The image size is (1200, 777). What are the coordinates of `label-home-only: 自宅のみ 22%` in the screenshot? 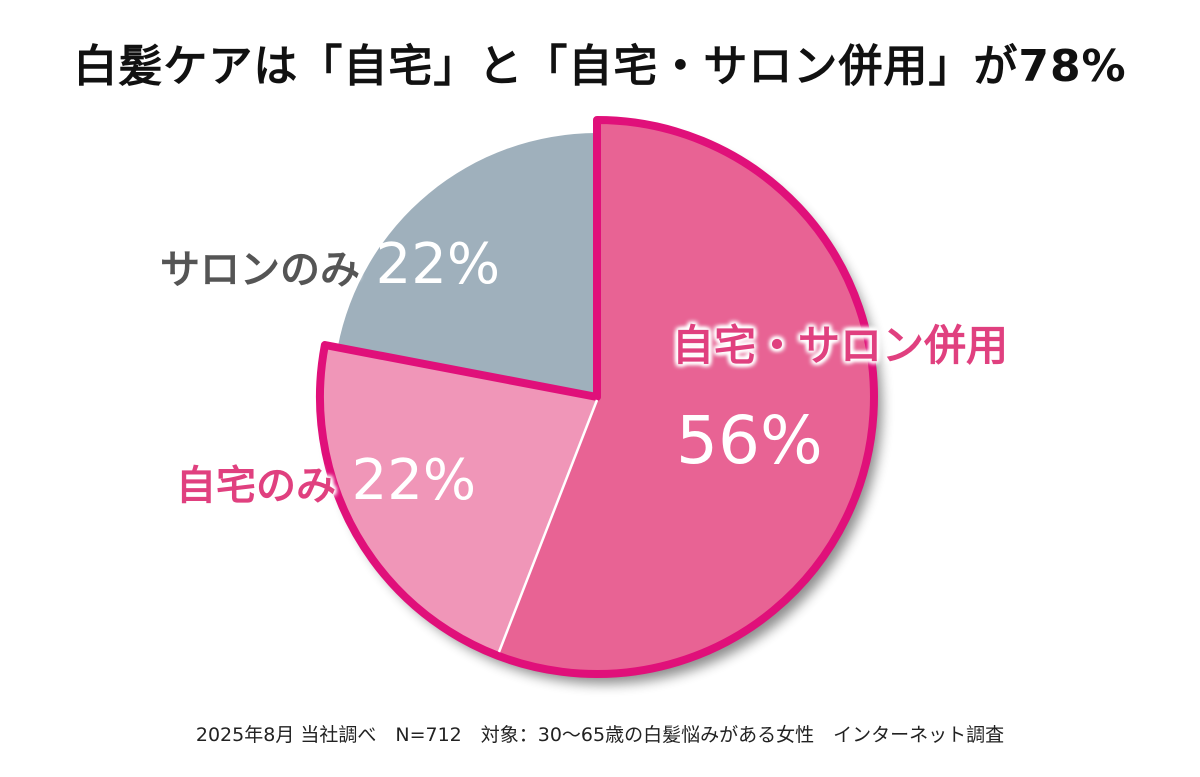 It's located at (326, 480).